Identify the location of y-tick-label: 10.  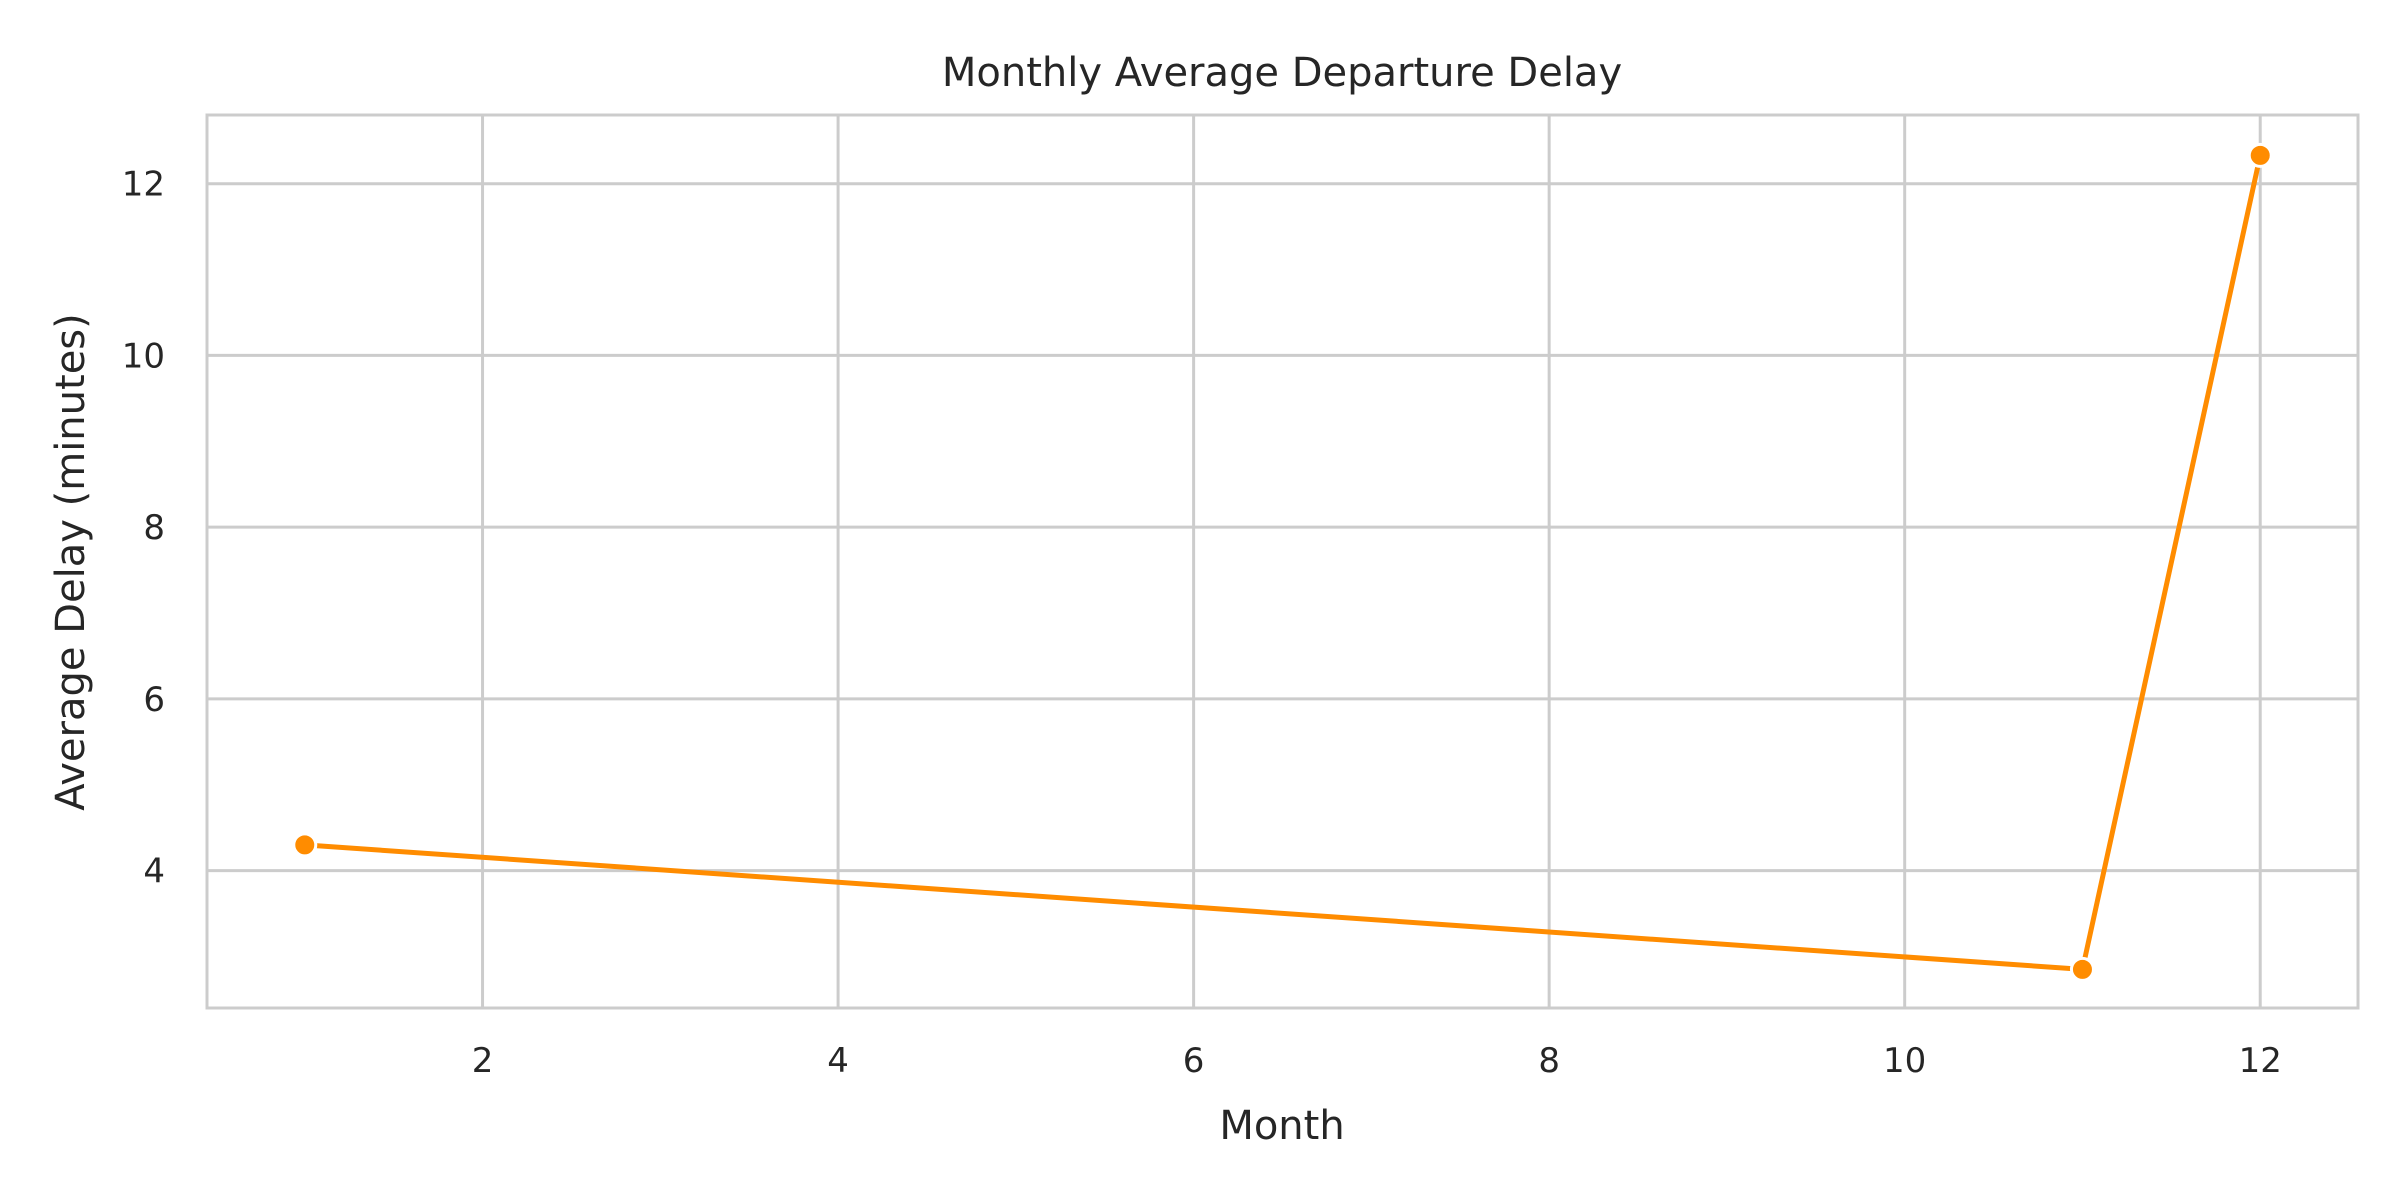
(143, 356).